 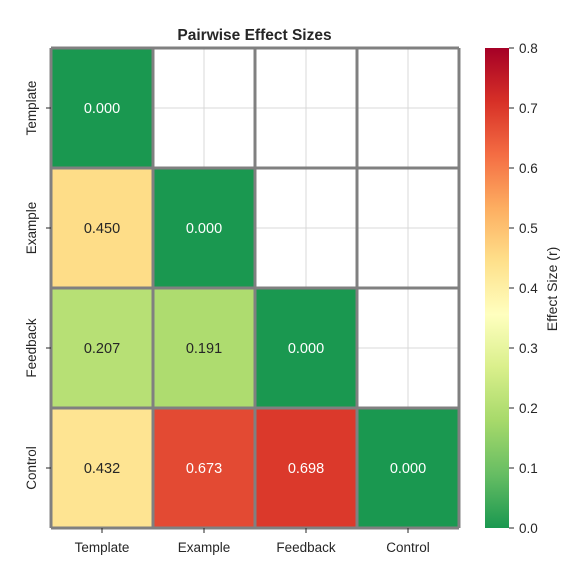 I want to click on cell-value-label: 0.698, so click(x=306, y=469).